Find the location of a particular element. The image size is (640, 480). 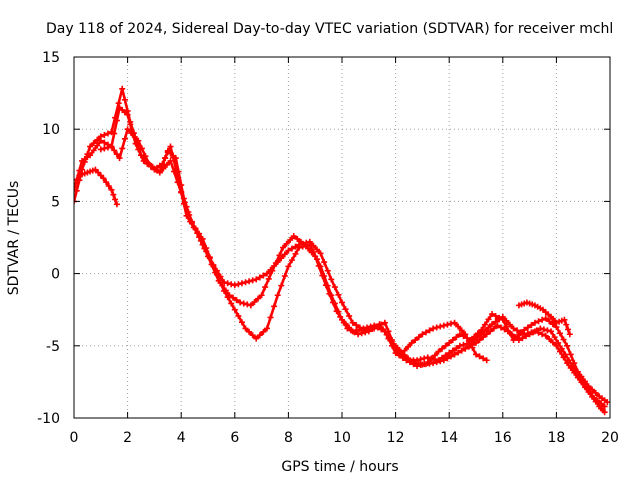

x-tick-label: 14 is located at coordinates (449, 438).